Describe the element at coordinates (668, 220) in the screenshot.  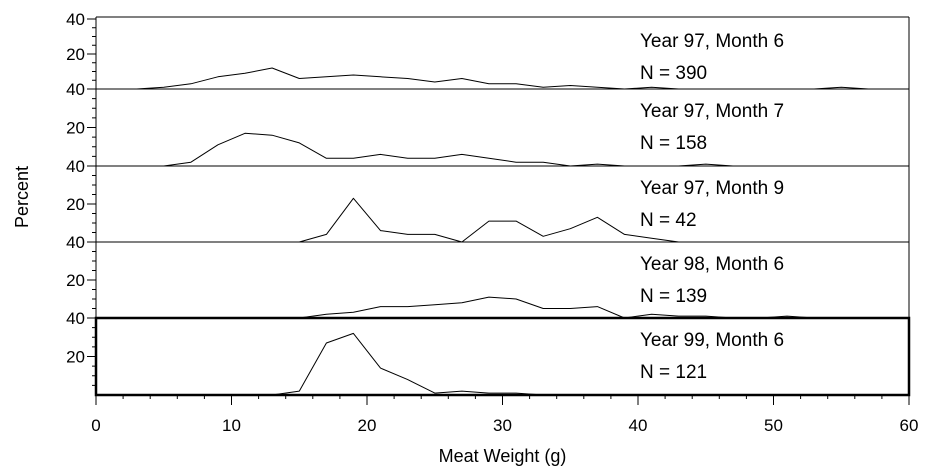
I see `panel-count: N = 42` at that location.